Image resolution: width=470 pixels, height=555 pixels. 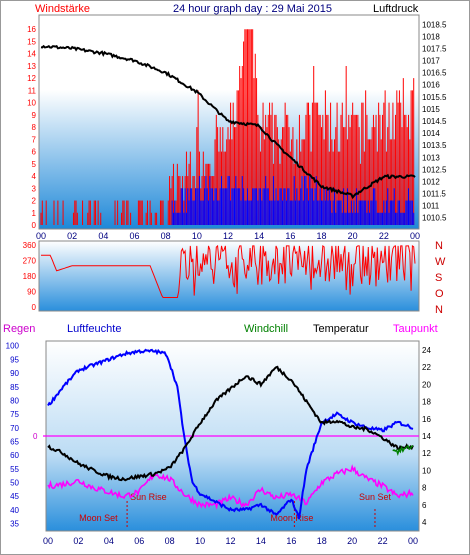 What do you see at coordinates (424, 505) in the screenshot?
I see `temperature-tick-label: 6` at bounding box center [424, 505].